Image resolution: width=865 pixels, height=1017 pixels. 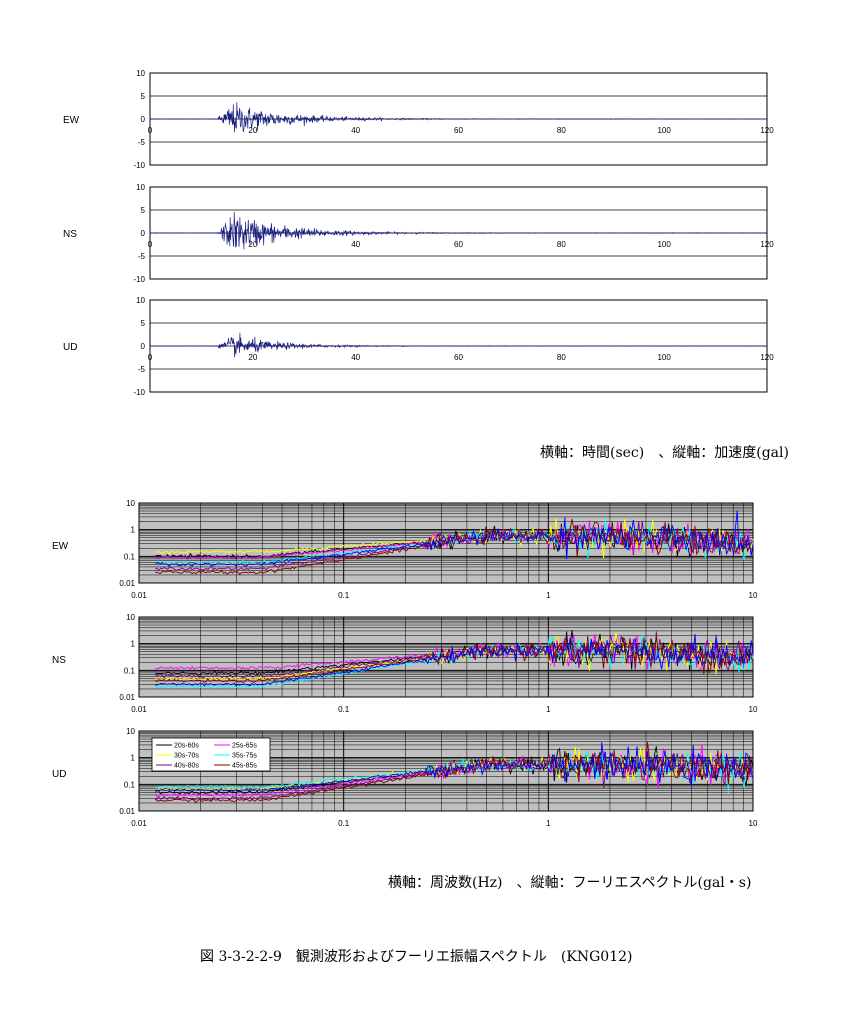 I want to click on spectrum-panel-ew: 10 1 0.1 0.01 0.01 0.1 1 10 EW, so click(x=405, y=549).